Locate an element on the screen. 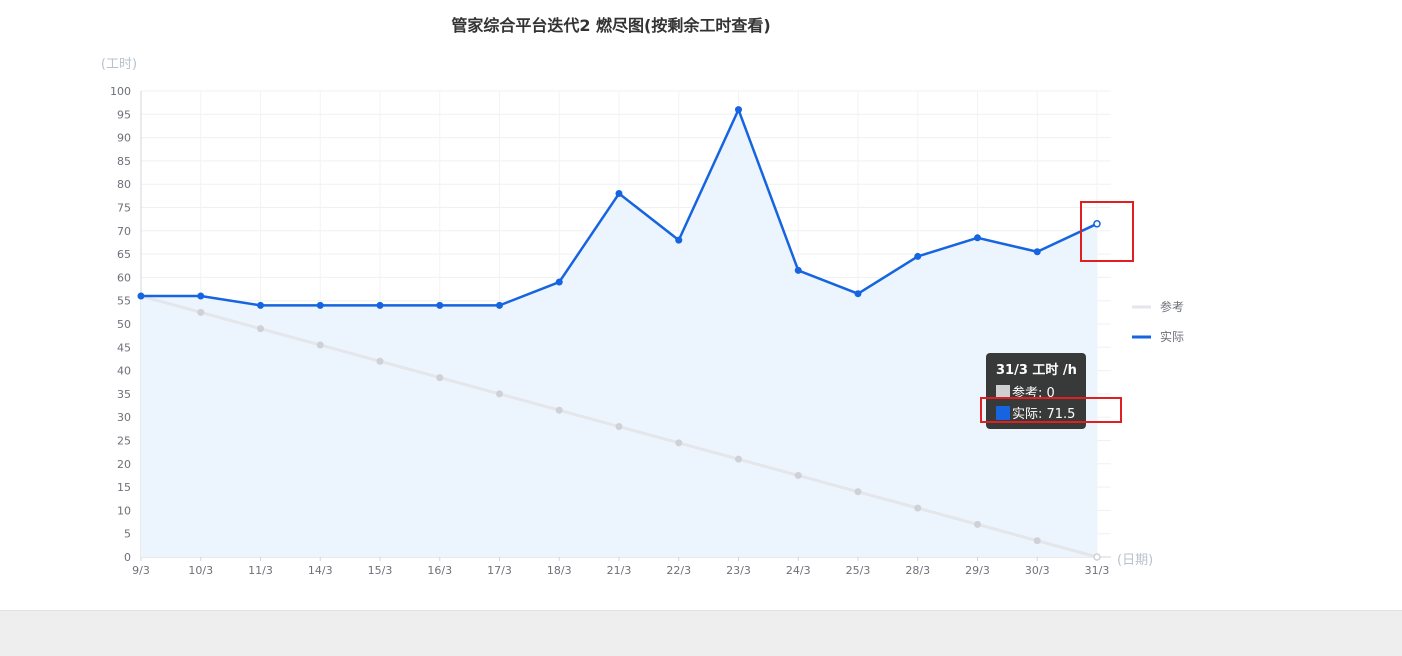  y-tick-label: 100 is located at coordinates (120, 91).